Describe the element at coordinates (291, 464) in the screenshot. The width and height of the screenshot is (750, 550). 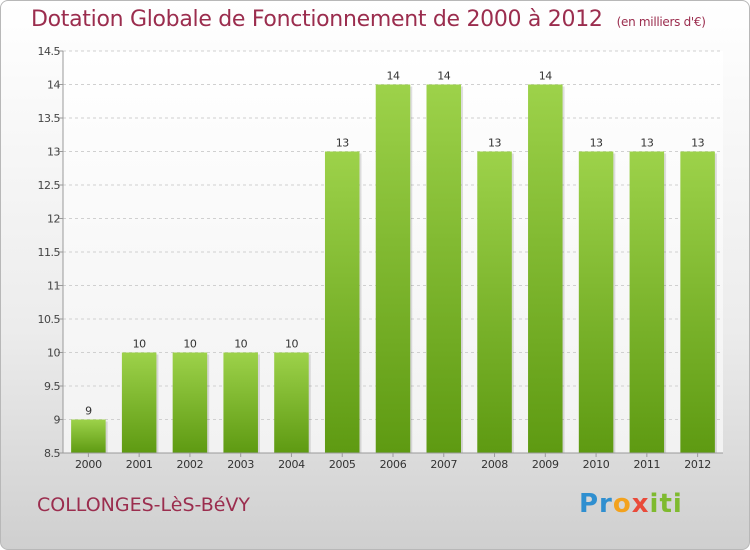
I see `x-tick-label: 2004` at that location.